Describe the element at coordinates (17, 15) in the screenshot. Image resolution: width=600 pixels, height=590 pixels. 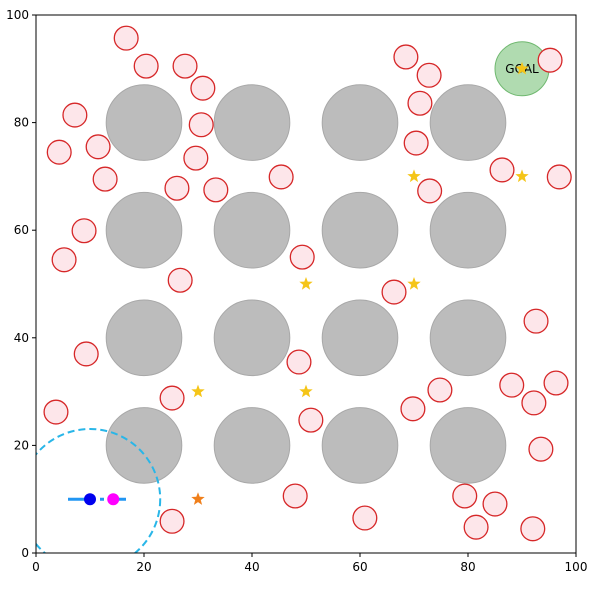
I see `y-tick-label: 100` at that location.